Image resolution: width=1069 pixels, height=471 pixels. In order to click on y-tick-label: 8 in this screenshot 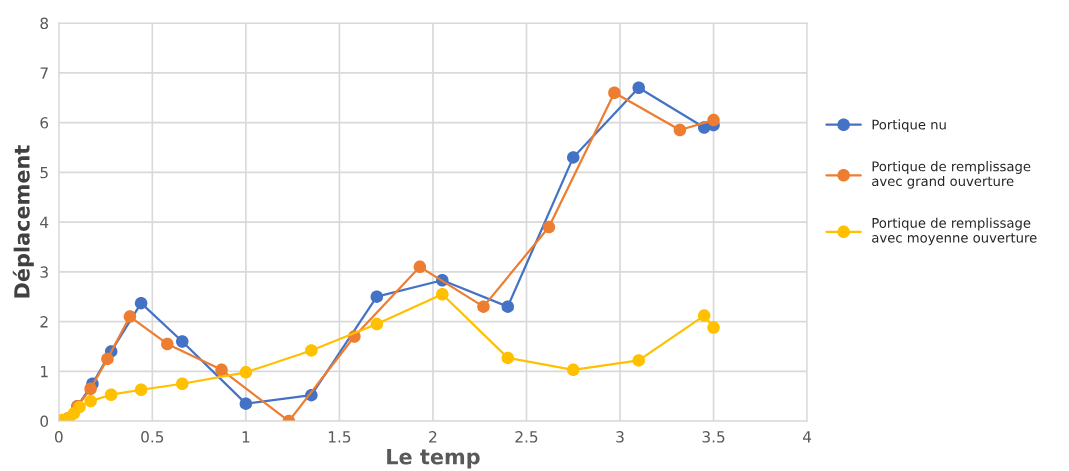, I will do `click(44, 23)`.